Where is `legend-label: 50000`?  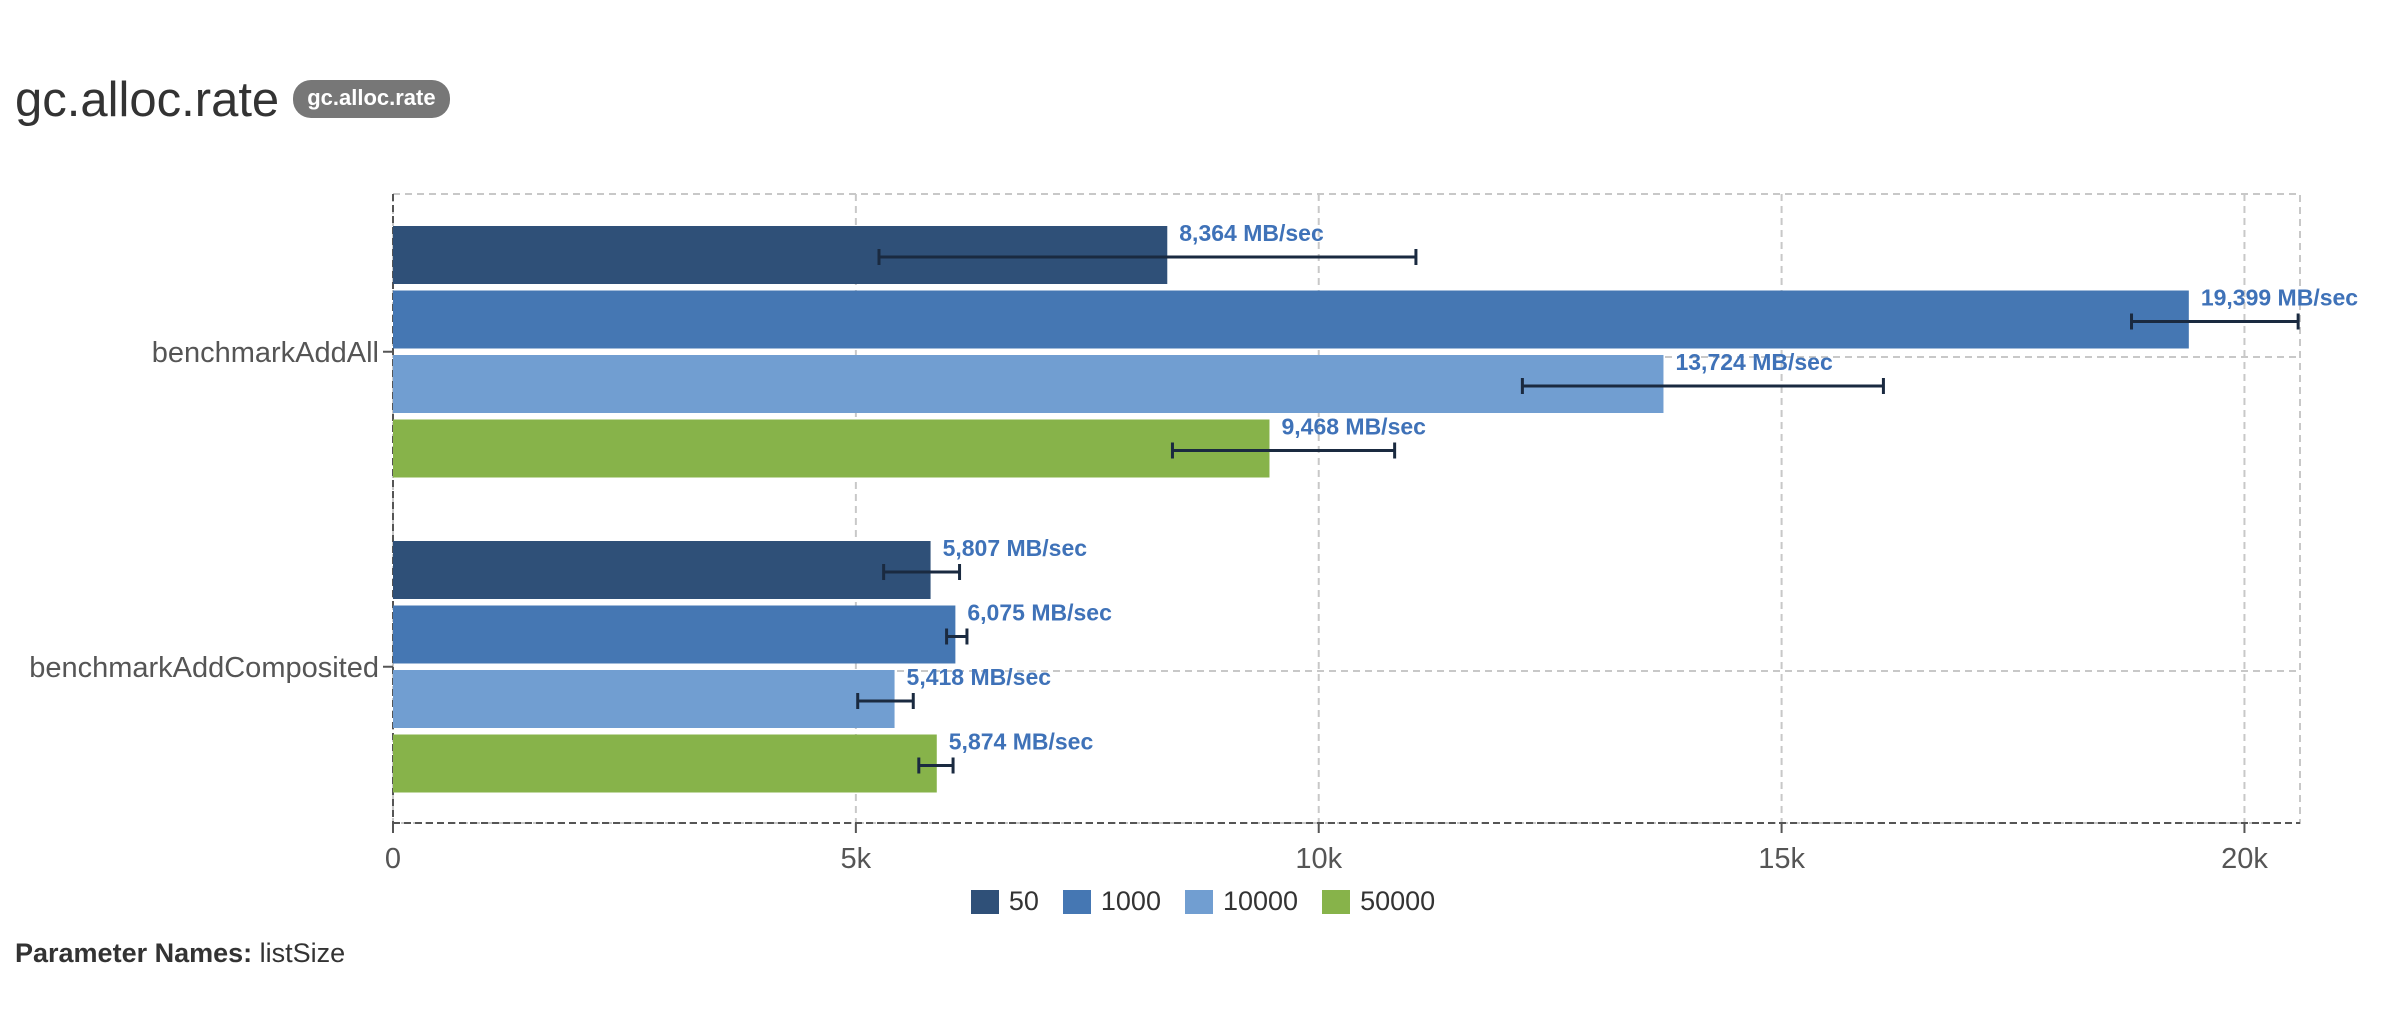 legend-label: 50000 is located at coordinates (1398, 901).